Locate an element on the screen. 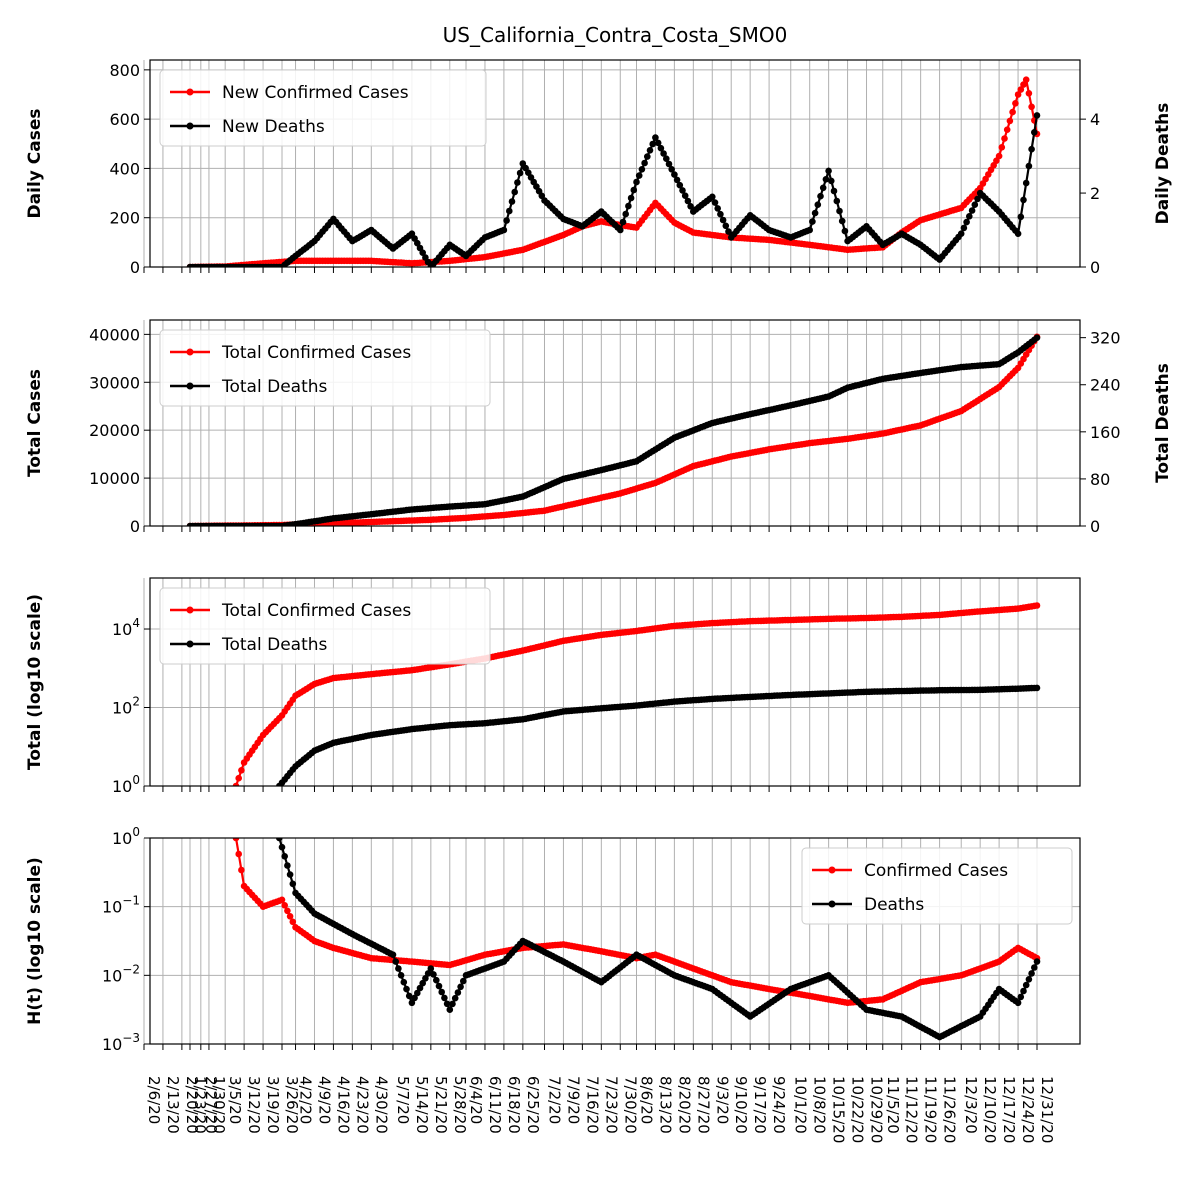 Image resolution: width=1200 pixels, height=1200 pixels. x-tick-label: 2/27/20 is located at coordinates (211, 1105).